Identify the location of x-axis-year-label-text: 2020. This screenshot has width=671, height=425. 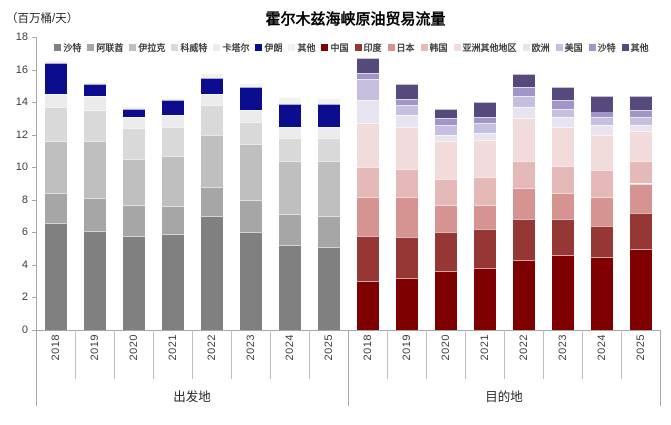
(445, 347).